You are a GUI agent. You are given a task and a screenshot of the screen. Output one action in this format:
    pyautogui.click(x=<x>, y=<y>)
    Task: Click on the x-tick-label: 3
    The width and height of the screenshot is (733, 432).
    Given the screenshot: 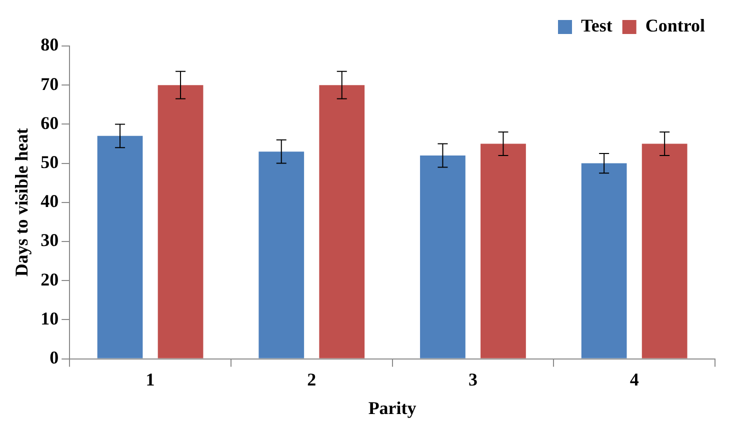 What is the action you would take?
    pyautogui.click(x=473, y=379)
    